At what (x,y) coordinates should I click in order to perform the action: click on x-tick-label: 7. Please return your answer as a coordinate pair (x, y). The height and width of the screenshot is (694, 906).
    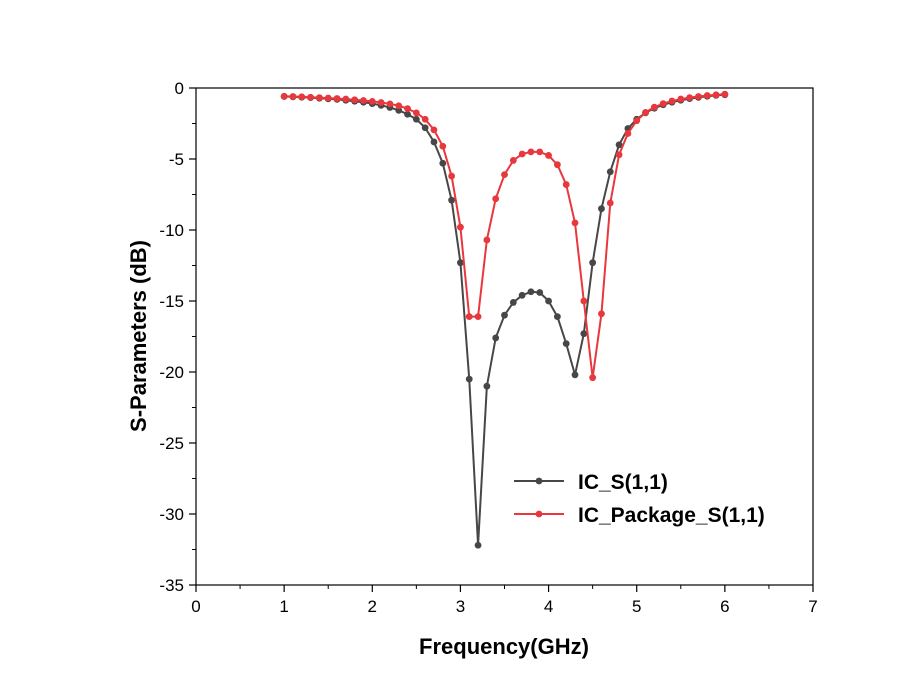
    Looking at the image, I should click on (812, 606).